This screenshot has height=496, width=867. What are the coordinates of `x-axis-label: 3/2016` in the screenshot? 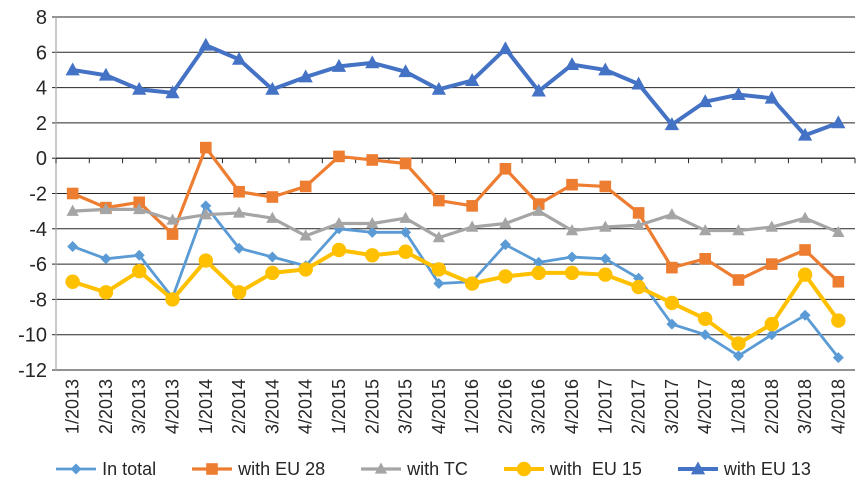 It's located at (539, 406).